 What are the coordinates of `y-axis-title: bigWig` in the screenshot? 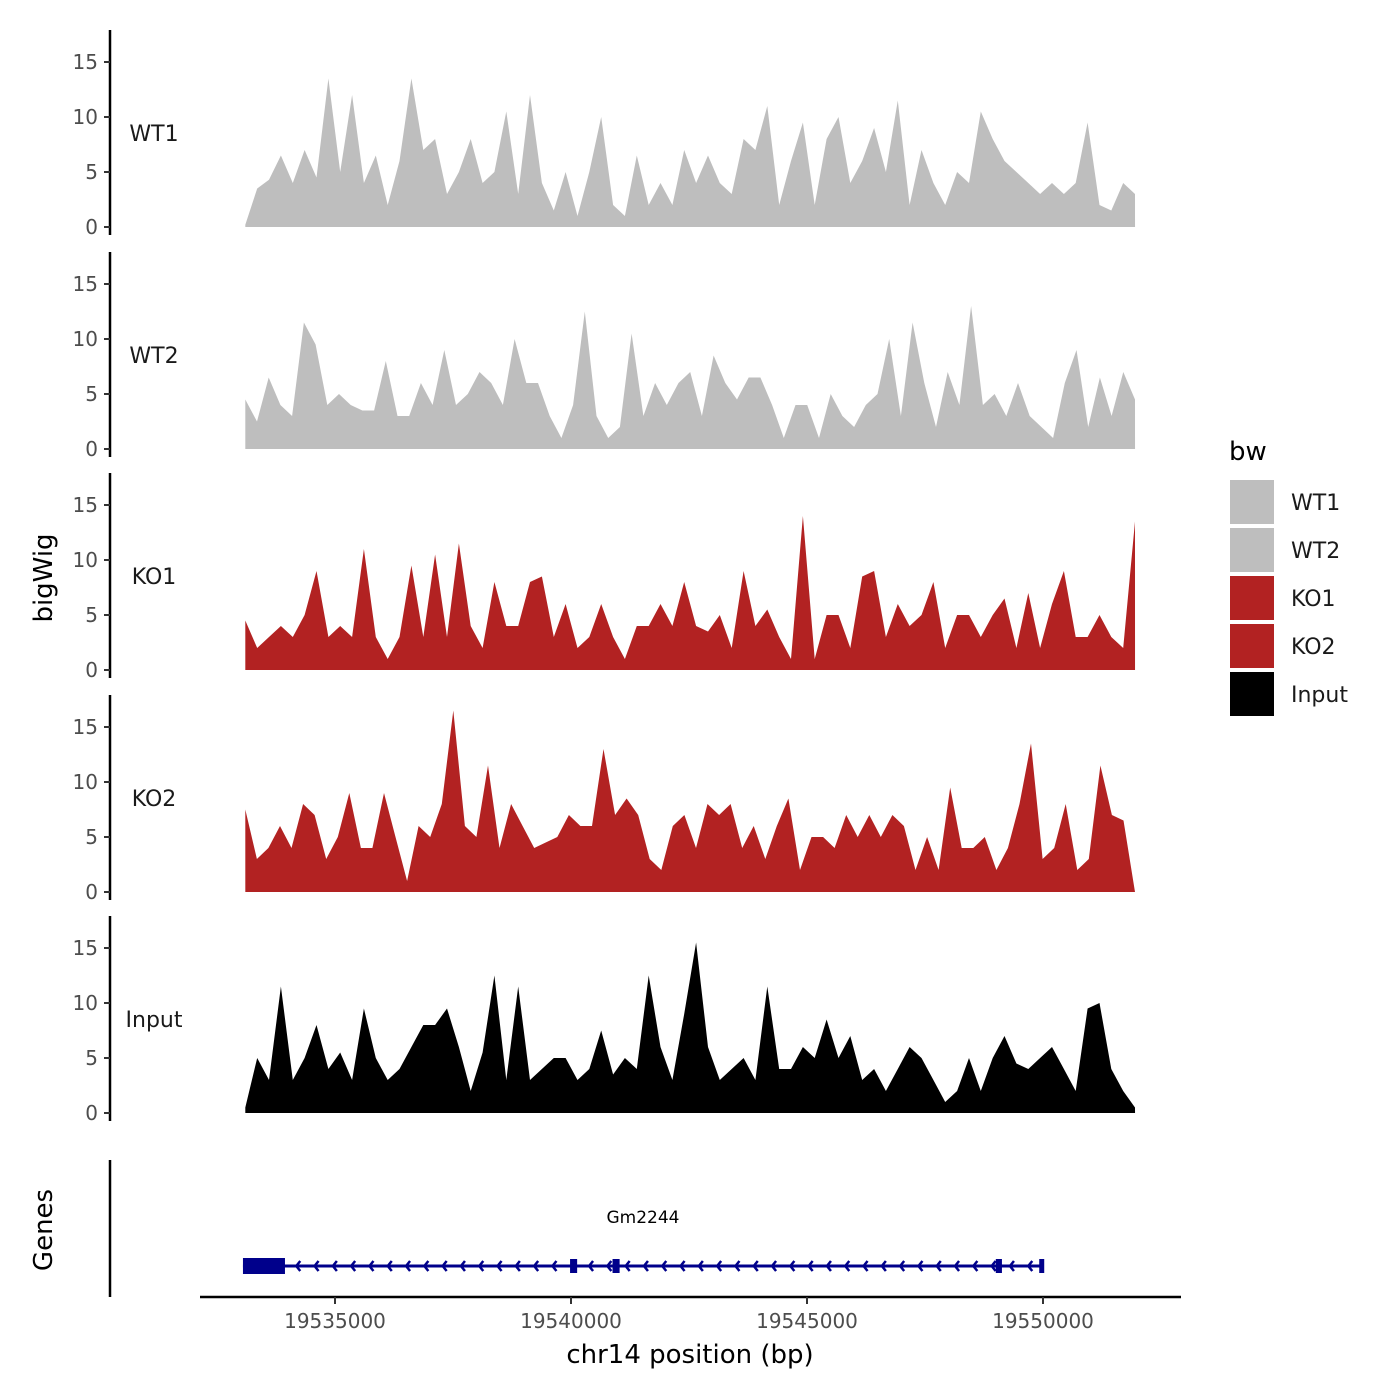 It's located at (44, 577).